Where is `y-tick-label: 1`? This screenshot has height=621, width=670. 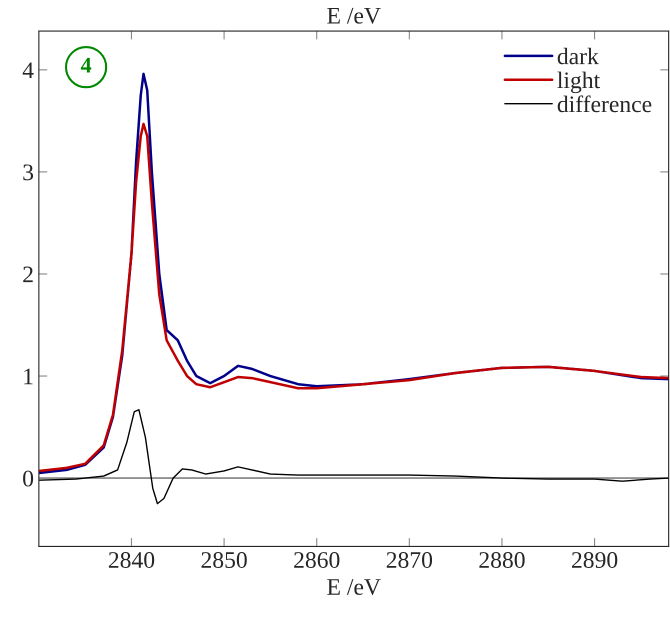
y-tick-label: 1 is located at coordinates (28, 376).